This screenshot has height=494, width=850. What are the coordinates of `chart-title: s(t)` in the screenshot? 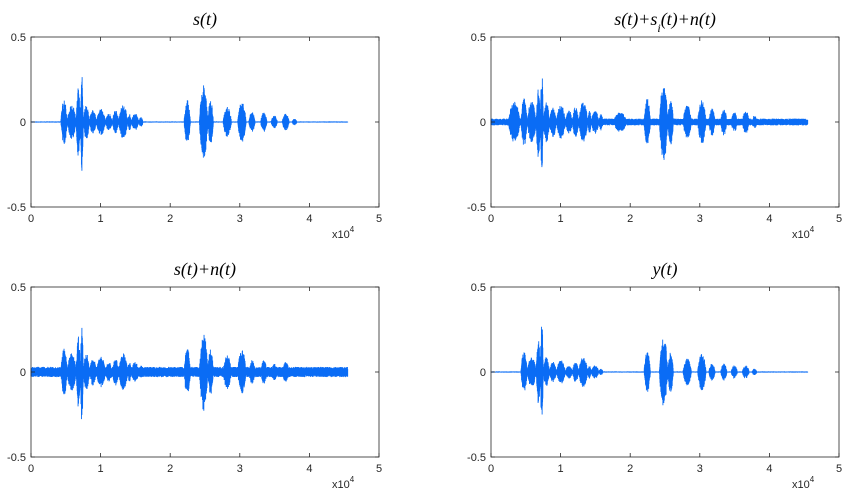 It's located at (205, 19).